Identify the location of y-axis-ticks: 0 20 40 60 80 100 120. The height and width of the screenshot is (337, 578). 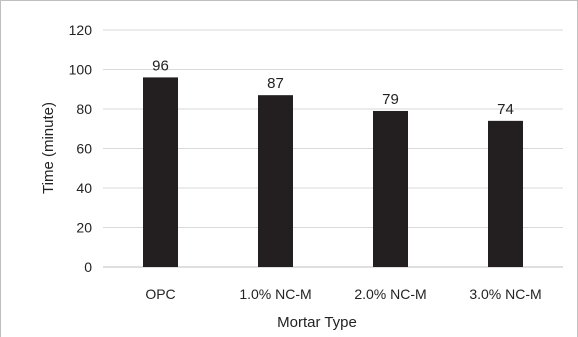
(81, 148).